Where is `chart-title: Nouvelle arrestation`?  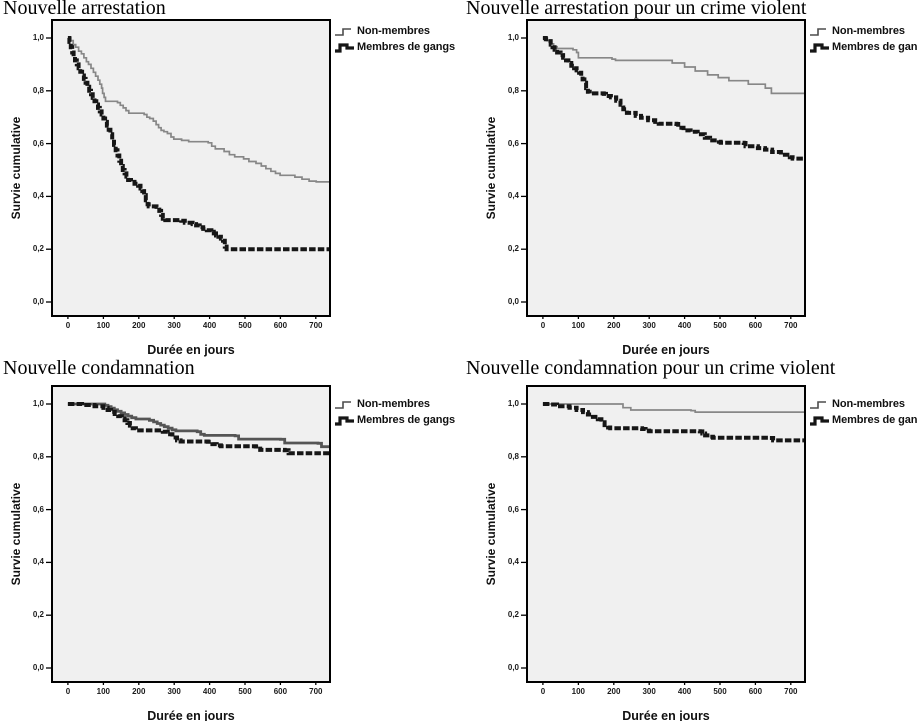
chart-title: Nouvelle arrestation is located at coordinates (84, 9).